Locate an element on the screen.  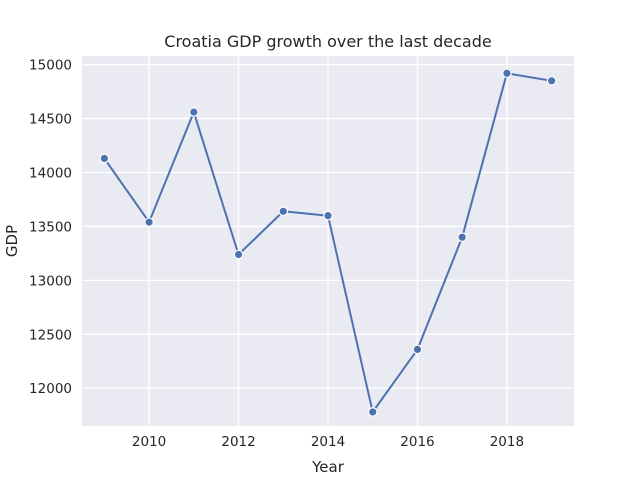
y-tick-label: 14000 is located at coordinates (50, 174).